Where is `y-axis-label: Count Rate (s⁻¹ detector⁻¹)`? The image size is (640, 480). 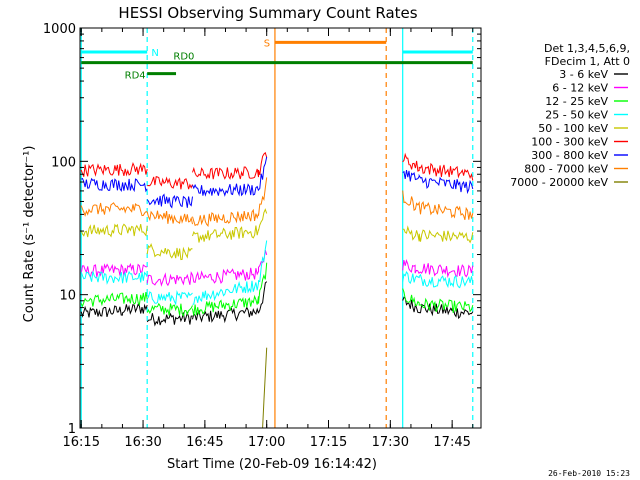
y-axis-label: Count Rate (s⁻¹ detector⁻¹) is located at coordinates (29, 234).